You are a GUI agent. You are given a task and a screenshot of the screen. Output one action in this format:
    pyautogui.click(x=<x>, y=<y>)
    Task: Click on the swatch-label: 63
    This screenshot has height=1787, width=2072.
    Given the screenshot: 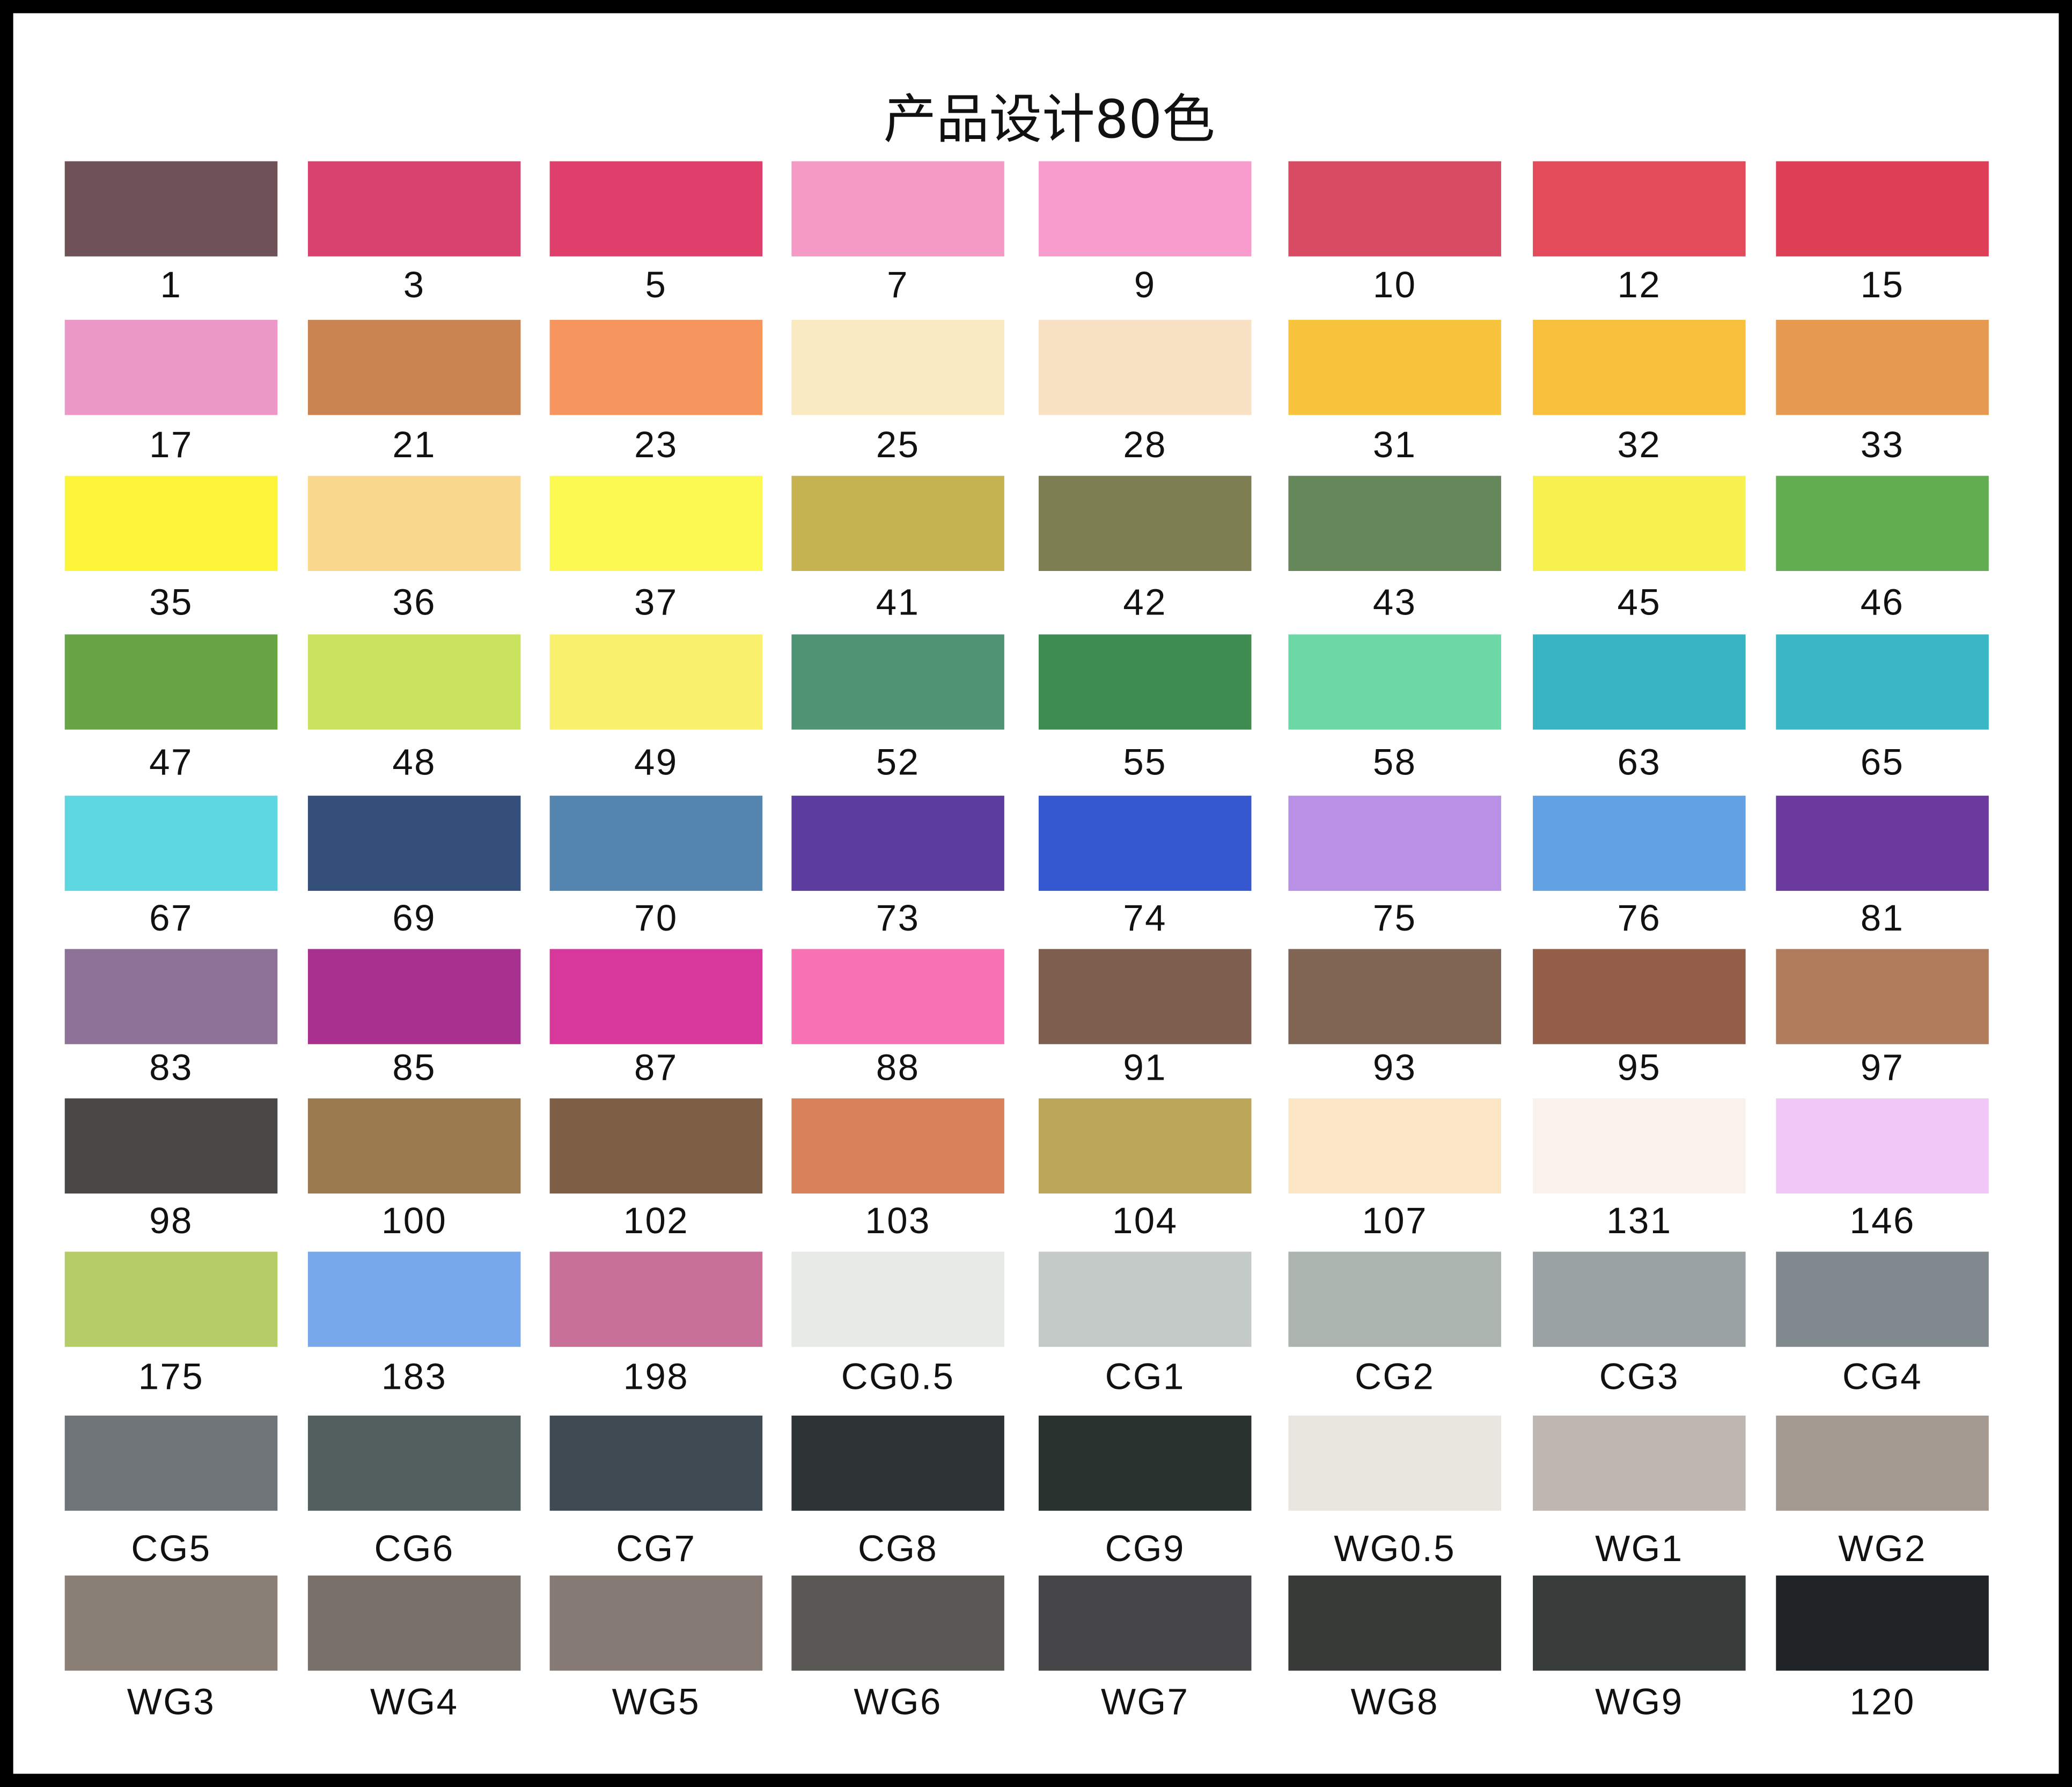 What is the action you would take?
    pyautogui.click(x=1640, y=762)
    